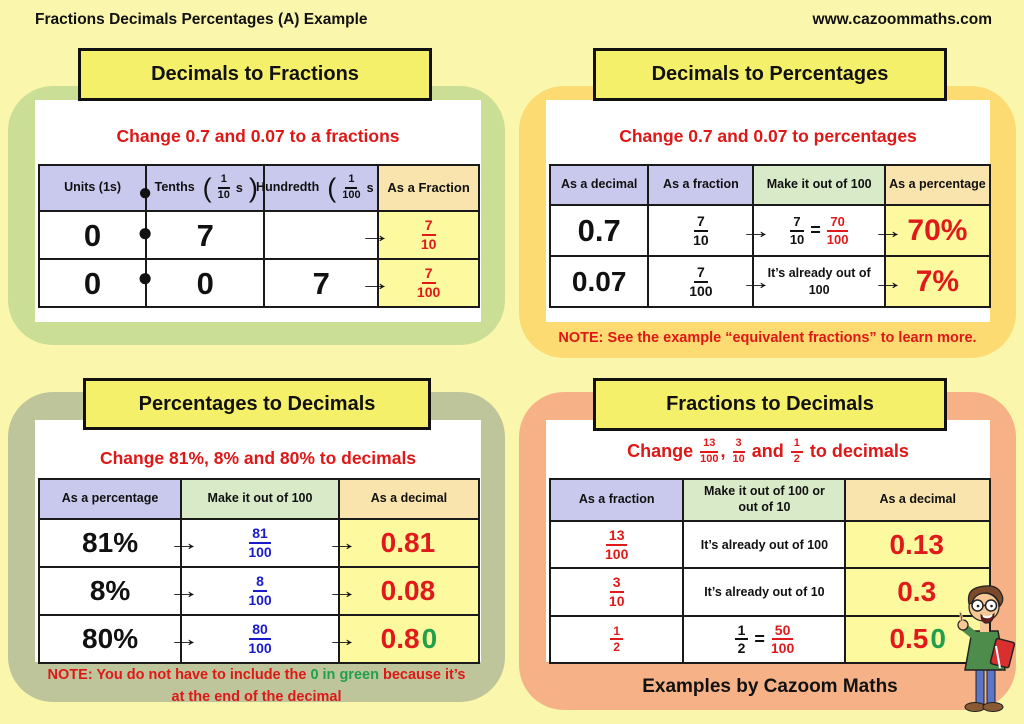  What do you see at coordinates (770, 638) in the screenshot?
I see `table-row: 1 2 1 2 = 50 100 0.5 0` at bounding box center [770, 638].